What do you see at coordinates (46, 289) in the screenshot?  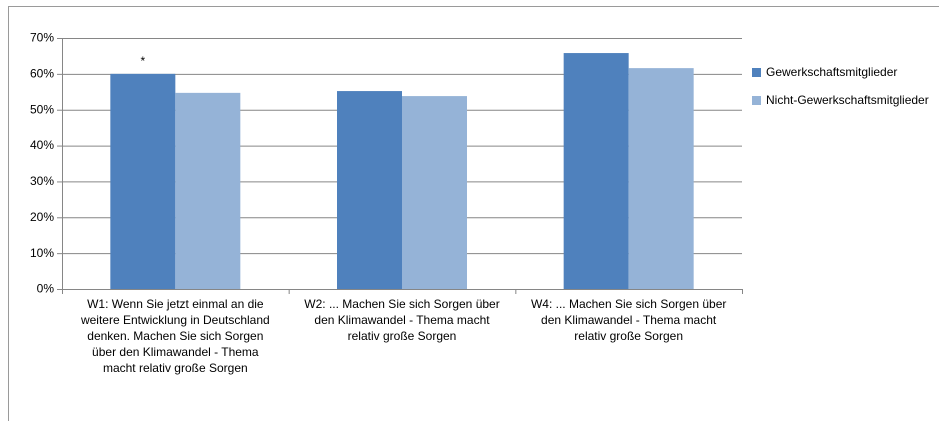 I see `y-tick-label: 0%` at bounding box center [46, 289].